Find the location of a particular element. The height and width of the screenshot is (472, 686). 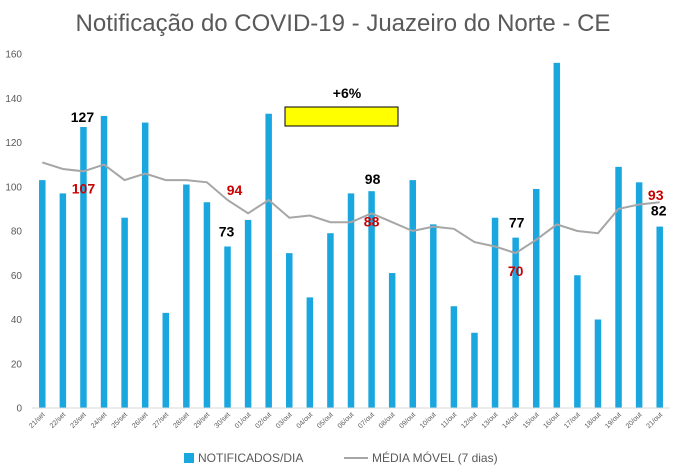

y-axis: 0 20 40 60 80 100 120 140 160 is located at coordinates (13, 232).